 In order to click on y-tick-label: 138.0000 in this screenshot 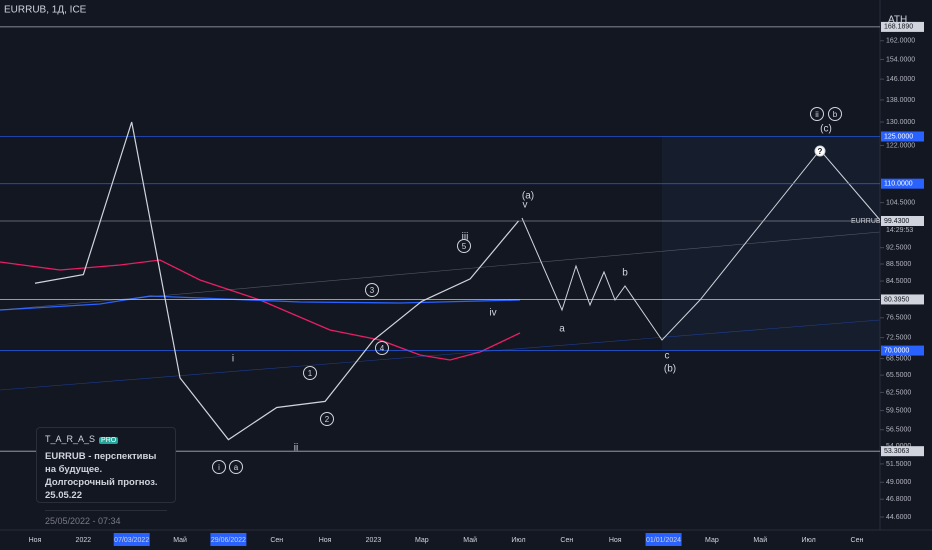, I will do `click(900, 100)`.